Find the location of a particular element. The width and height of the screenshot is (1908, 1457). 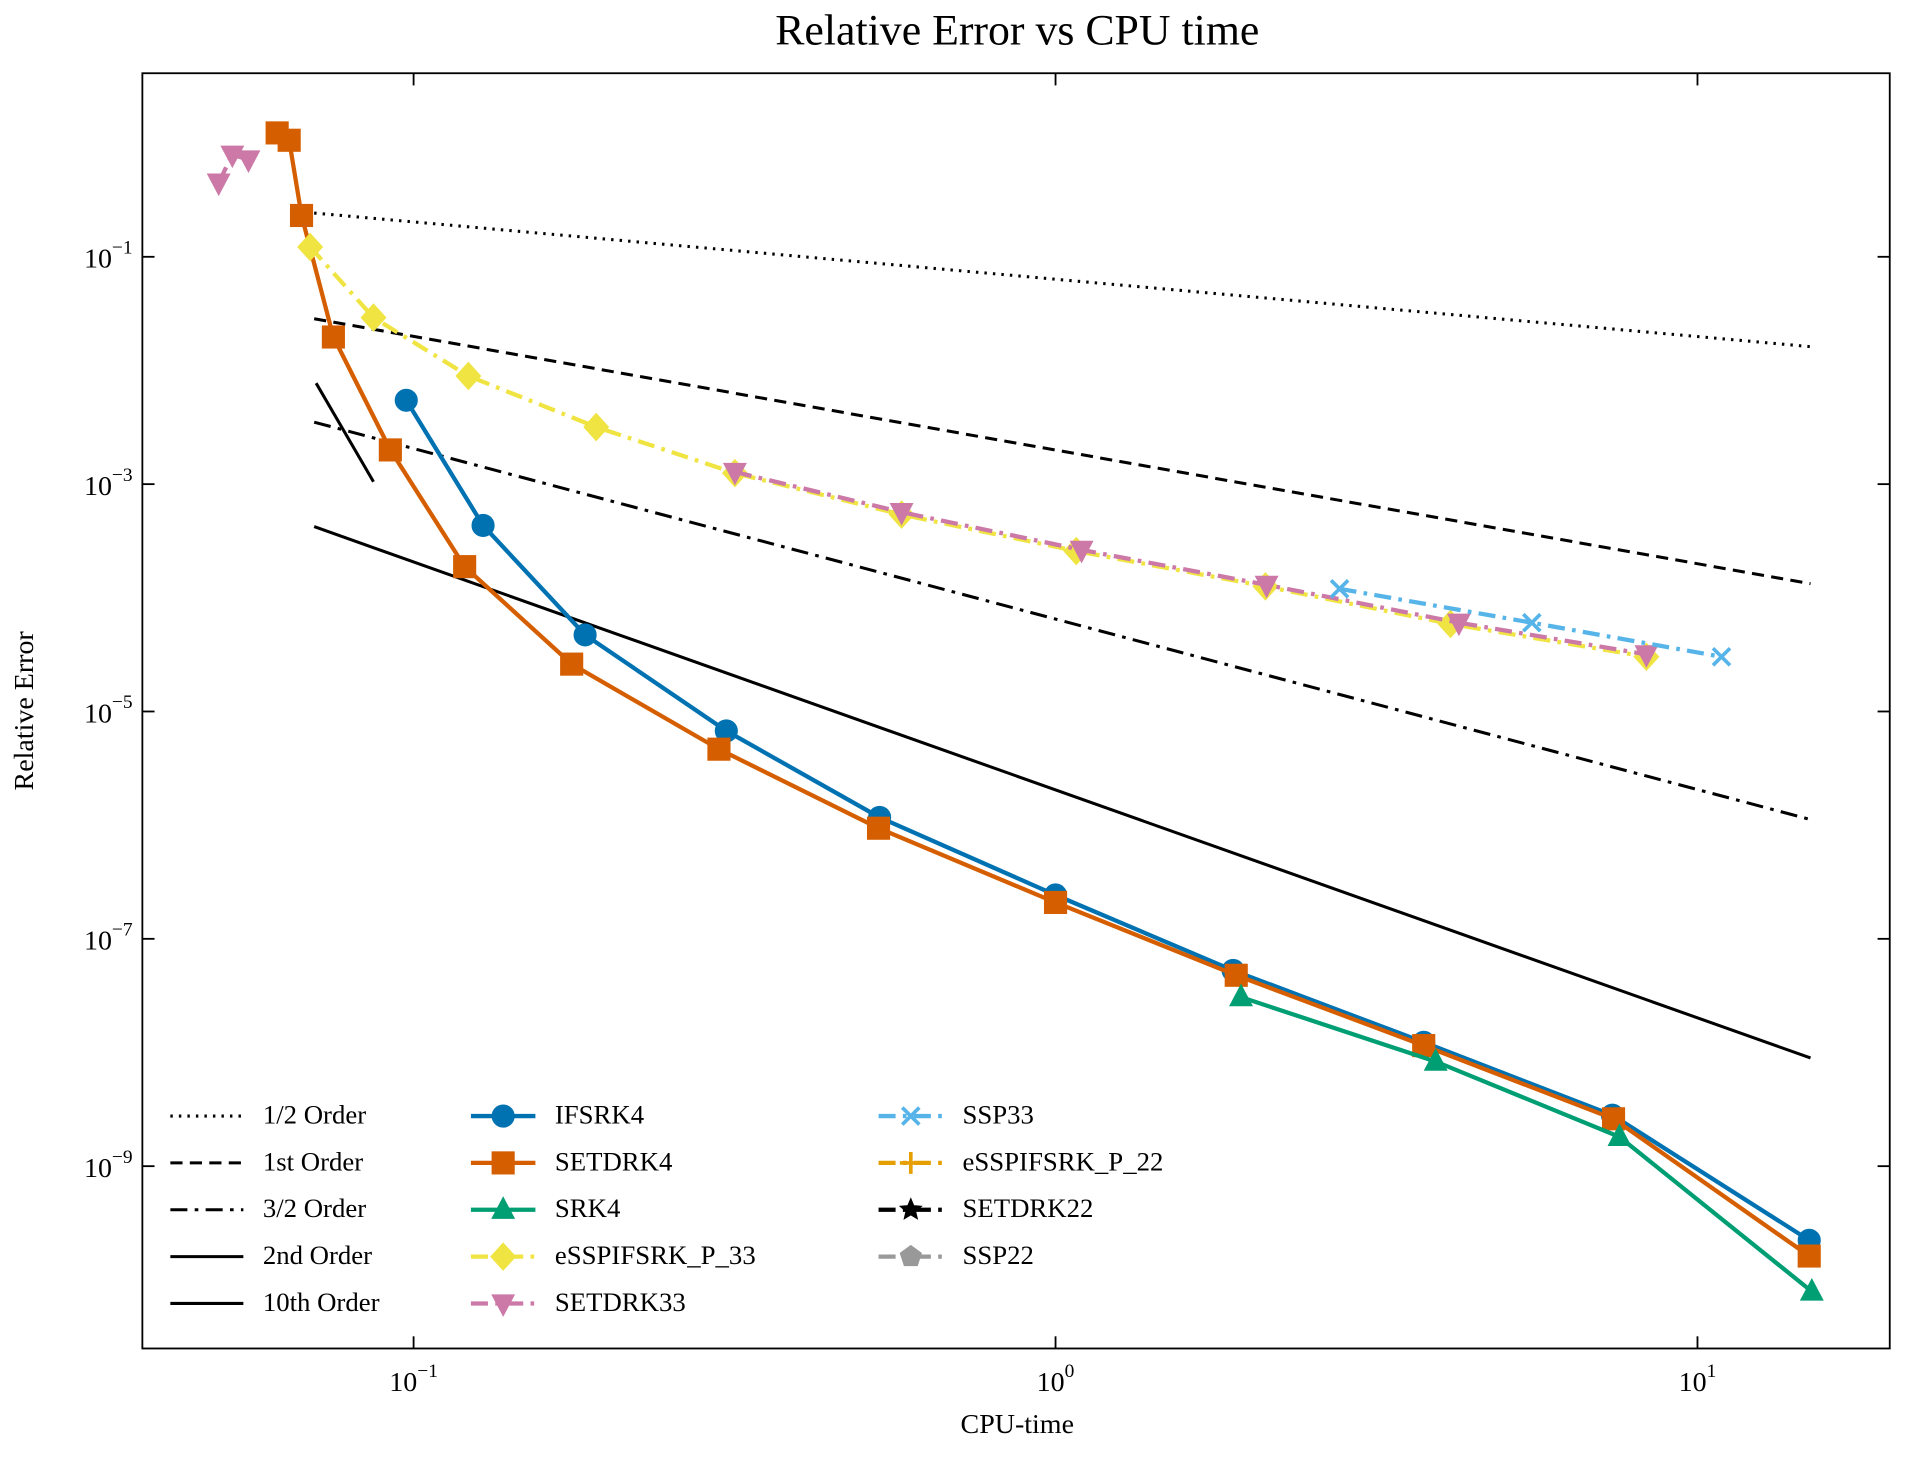

legend-label: 1st Order is located at coordinates (313, 1161).